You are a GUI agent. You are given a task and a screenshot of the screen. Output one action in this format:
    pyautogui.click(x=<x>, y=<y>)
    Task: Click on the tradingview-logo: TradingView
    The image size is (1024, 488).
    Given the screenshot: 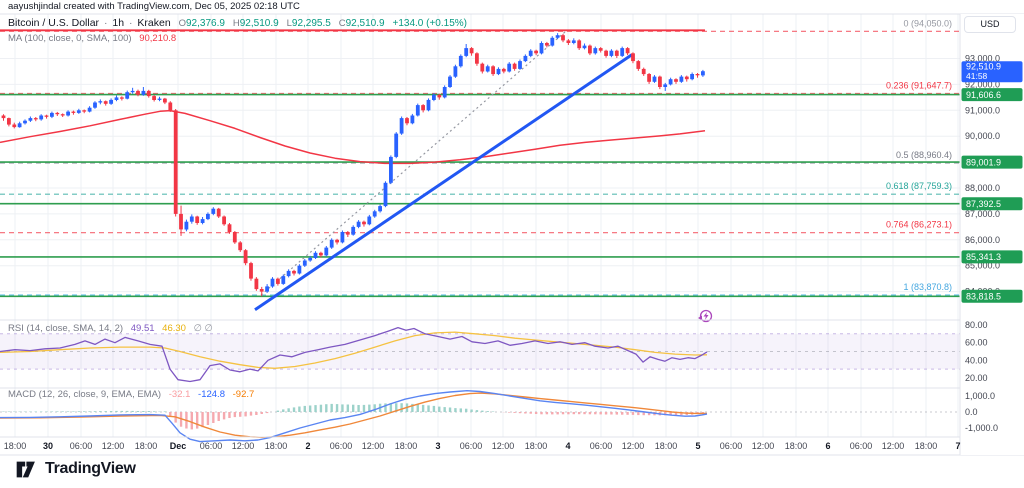 What is the action you would take?
    pyautogui.click(x=76, y=469)
    